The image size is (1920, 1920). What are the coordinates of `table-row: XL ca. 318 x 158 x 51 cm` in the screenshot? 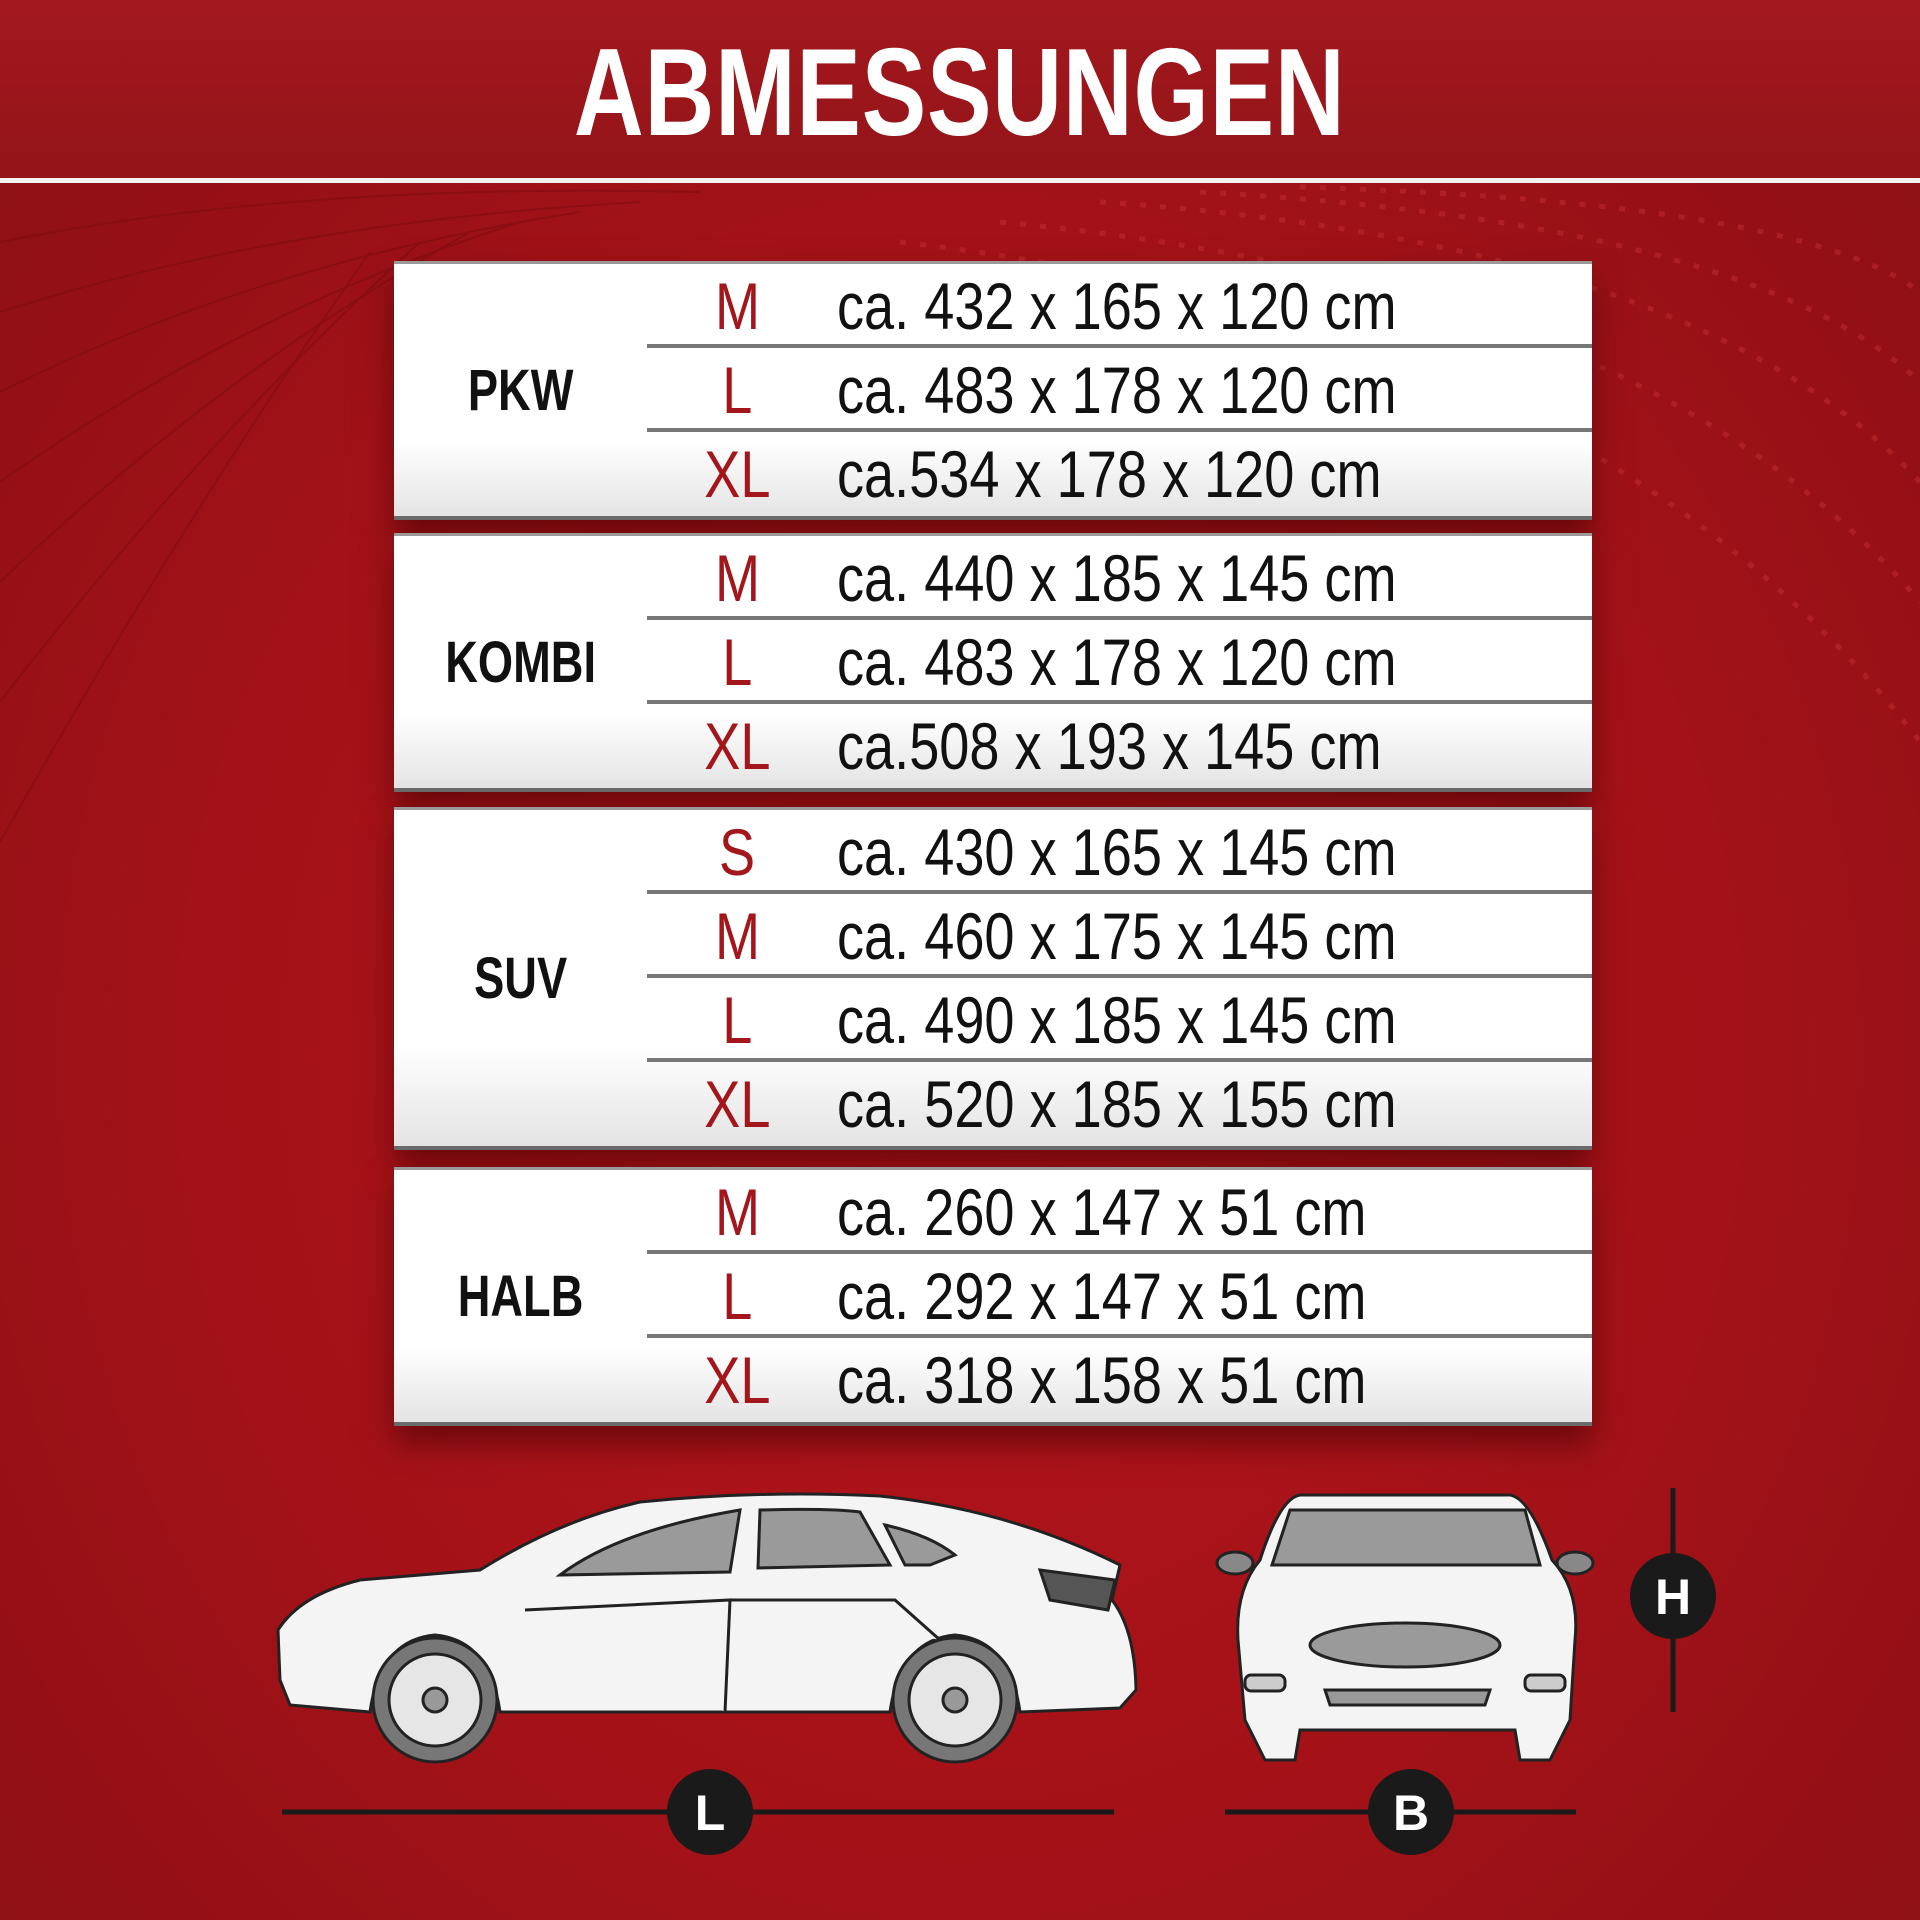 It's located at (1119, 1378).